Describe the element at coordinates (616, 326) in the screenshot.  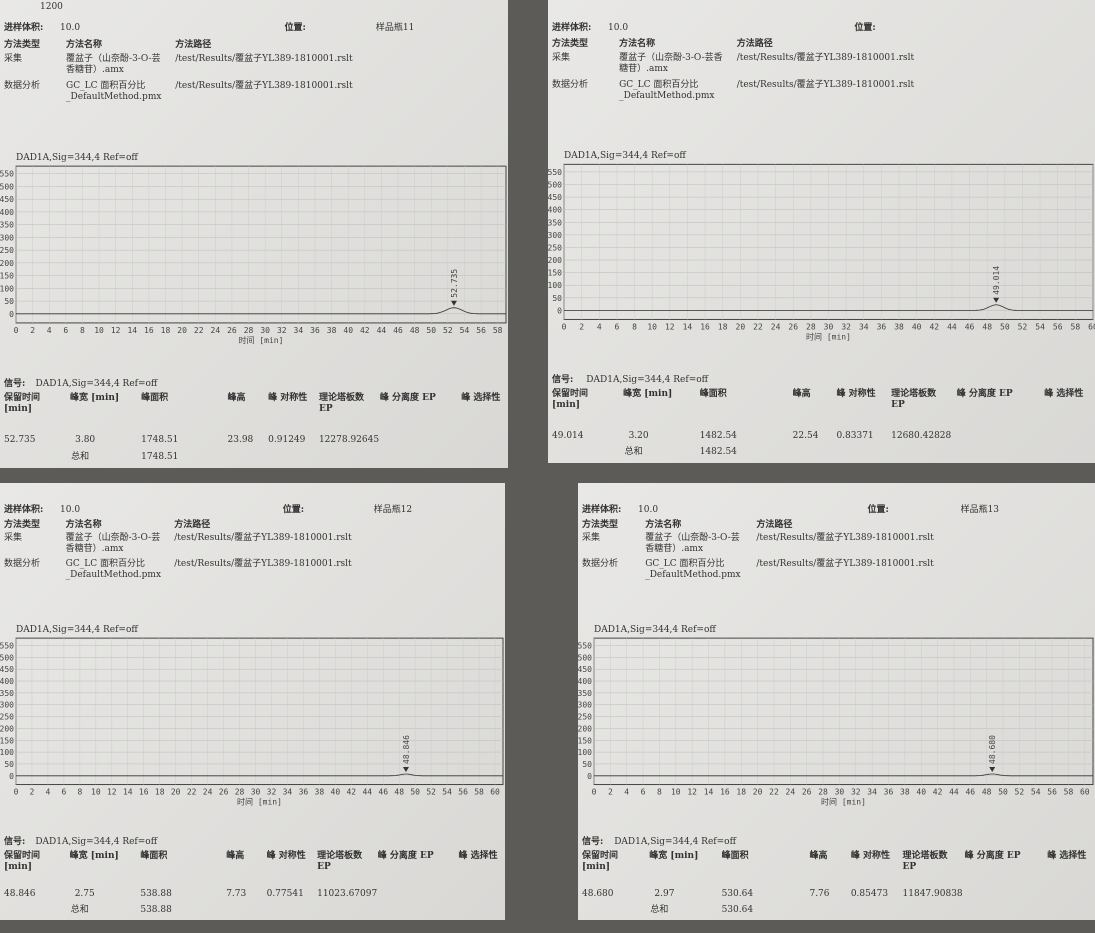
I see `x-tick-label: 6` at that location.